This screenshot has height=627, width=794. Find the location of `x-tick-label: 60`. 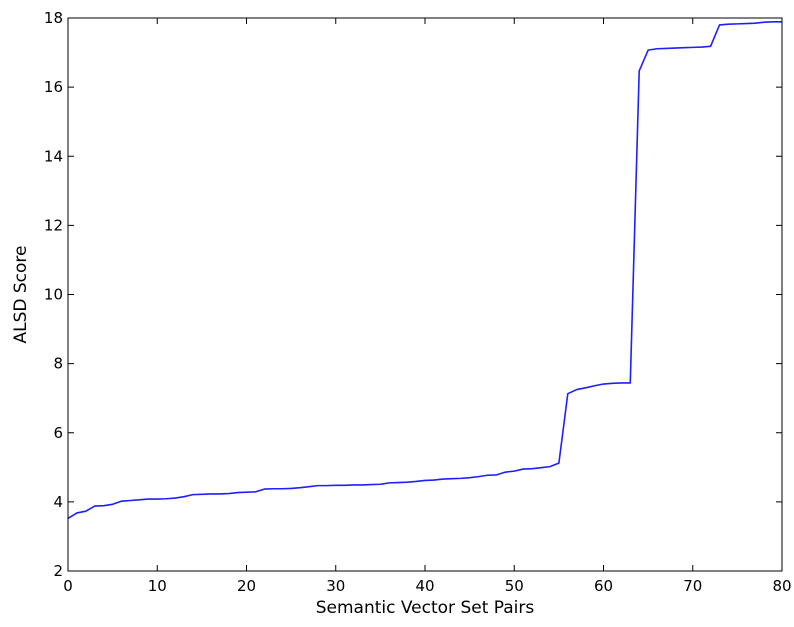

x-tick-label: 60 is located at coordinates (603, 586).